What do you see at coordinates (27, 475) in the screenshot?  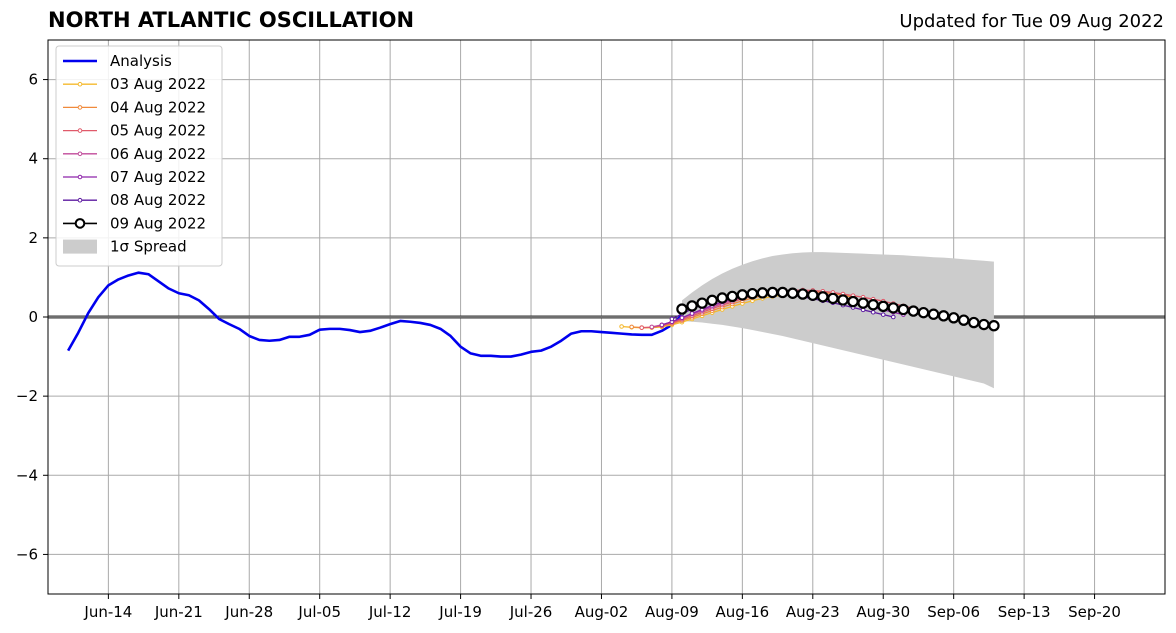 I see `y-tick-label: −4` at bounding box center [27, 475].